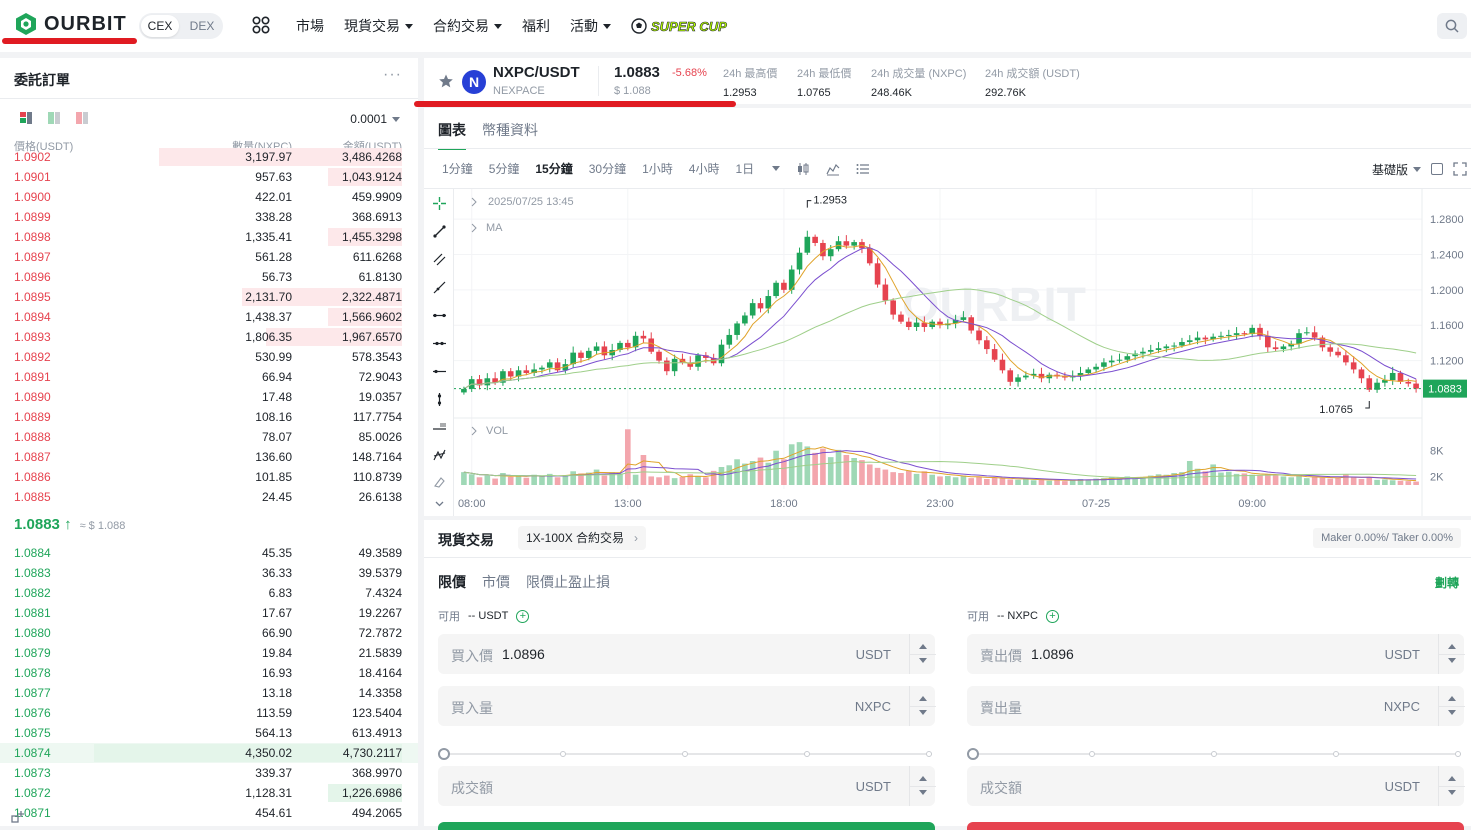 The width and height of the screenshot is (1471, 830). What do you see at coordinates (209, 553) in the screenshot?
I see `bid-row: 1.0884 45.35 49.3589` at bounding box center [209, 553].